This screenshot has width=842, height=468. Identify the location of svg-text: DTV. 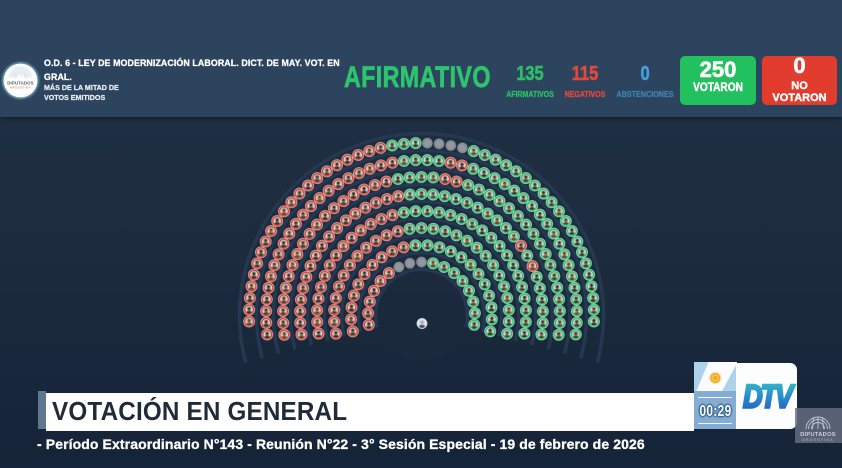
(769, 397).